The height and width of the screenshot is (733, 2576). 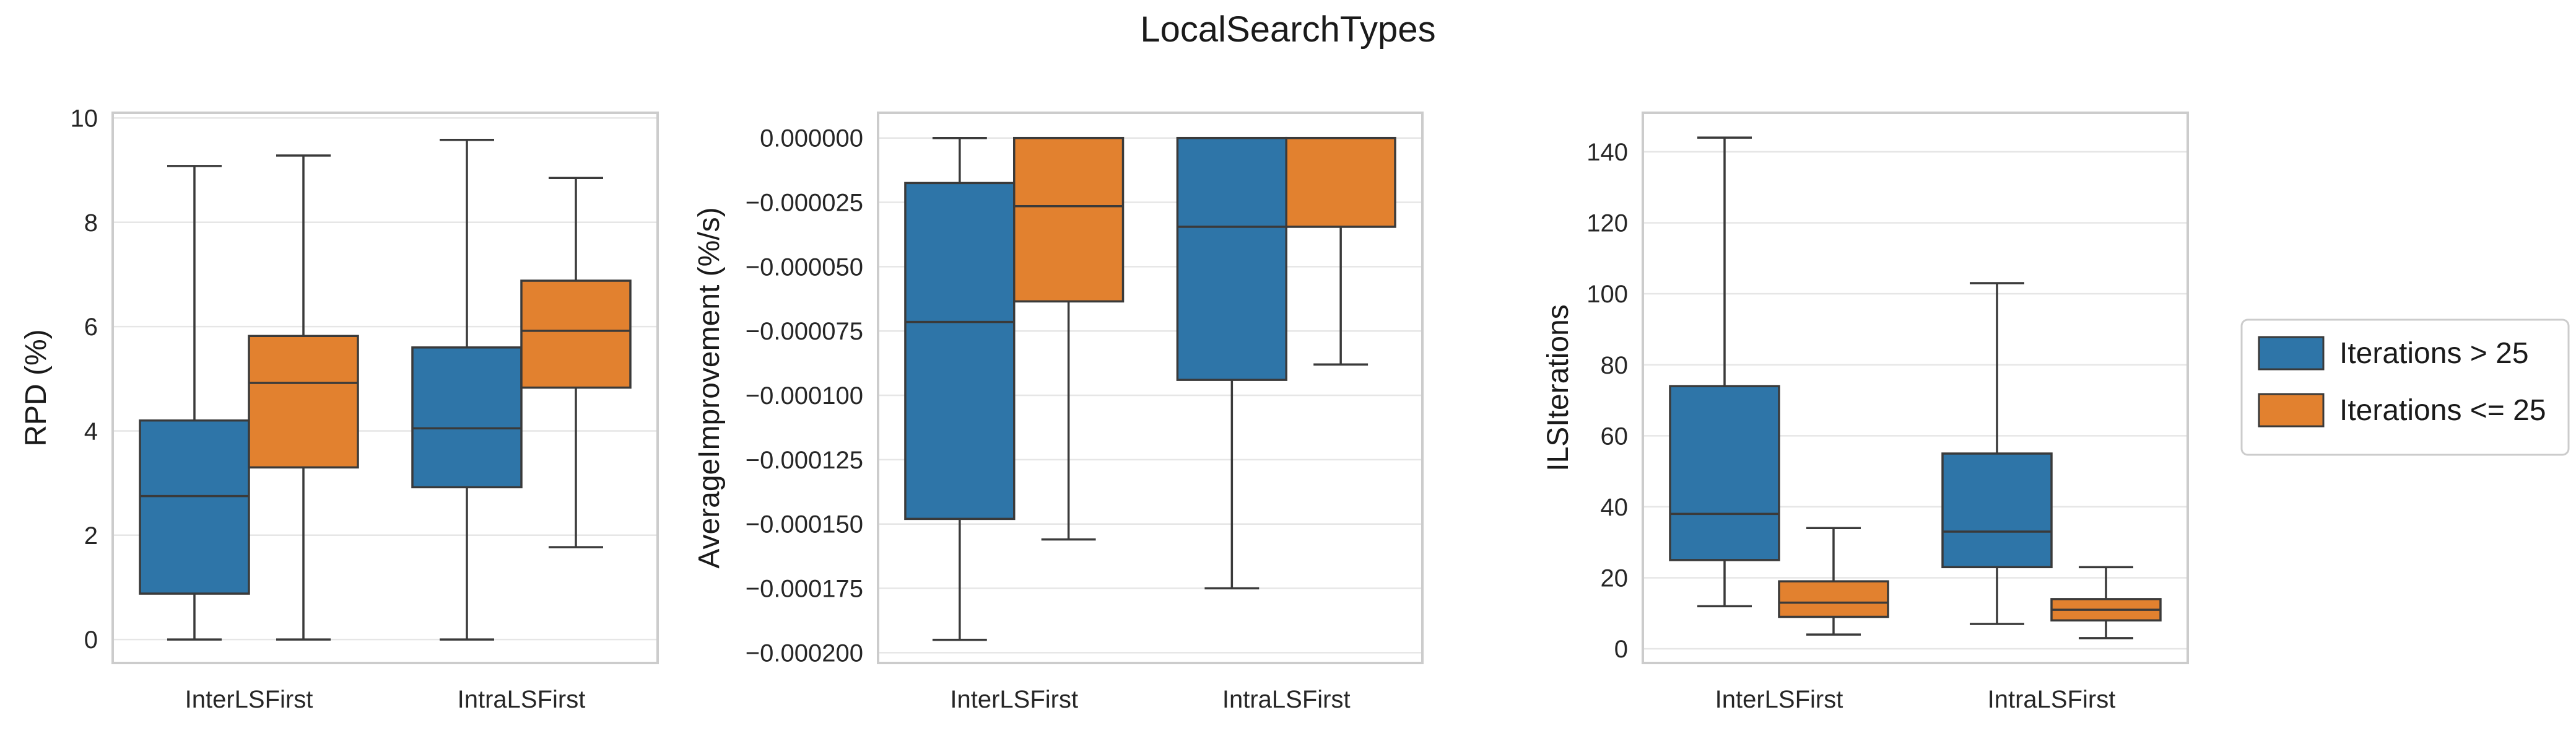 I want to click on figure-title: LocalSearchTypes, so click(x=1288, y=29).